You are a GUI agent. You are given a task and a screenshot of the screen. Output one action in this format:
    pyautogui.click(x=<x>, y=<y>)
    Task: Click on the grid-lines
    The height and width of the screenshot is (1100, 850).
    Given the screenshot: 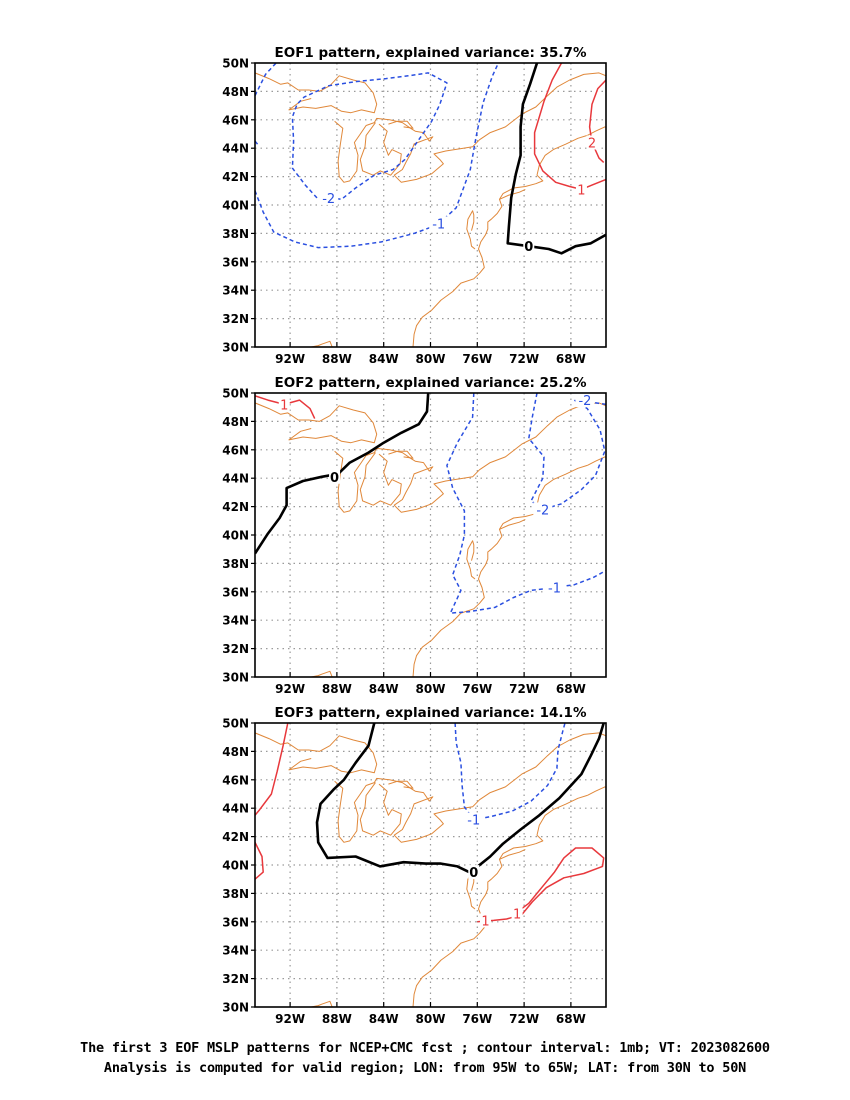 What is the action you would take?
    pyautogui.click(x=430, y=205)
    